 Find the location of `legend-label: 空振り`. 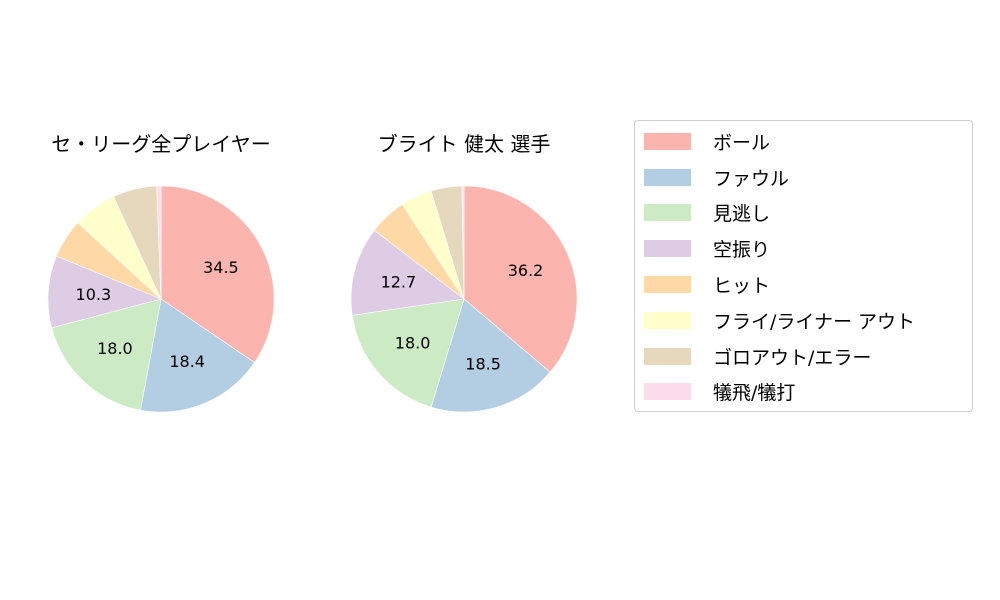

legend-label: 空振り is located at coordinates (742, 249).